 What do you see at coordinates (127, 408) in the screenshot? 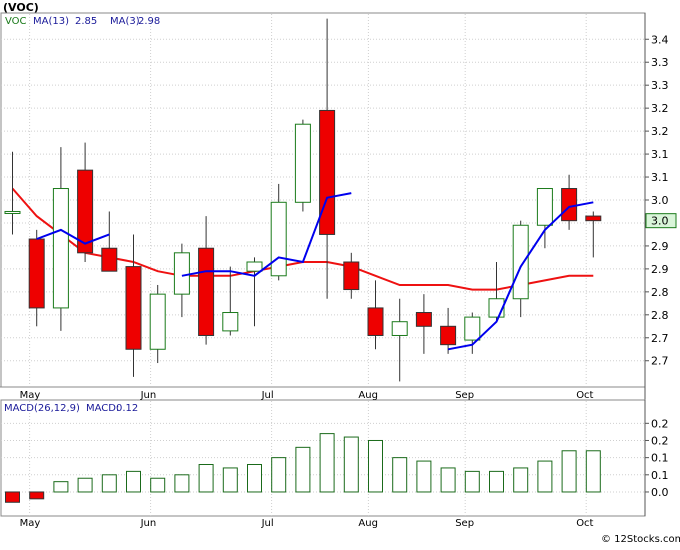
I see `macd-legend-value: 0.12` at bounding box center [127, 408].